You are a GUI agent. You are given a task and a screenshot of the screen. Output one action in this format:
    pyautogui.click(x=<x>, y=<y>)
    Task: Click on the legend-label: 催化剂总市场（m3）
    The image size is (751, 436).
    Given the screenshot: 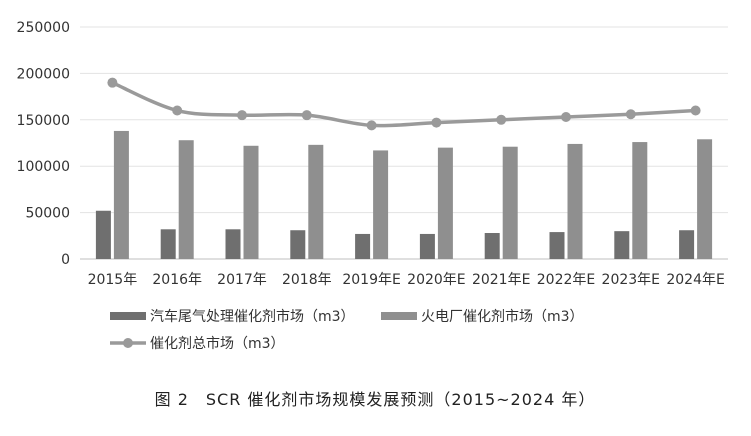 What is the action you would take?
    pyautogui.click(x=217, y=343)
    